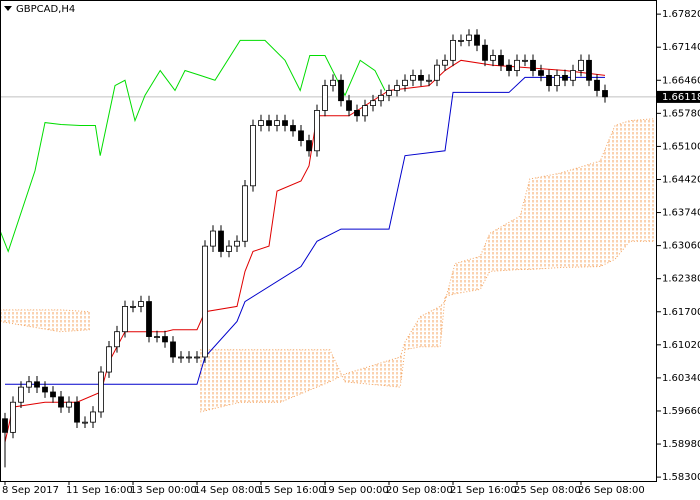  What do you see at coordinates (681, 146) in the screenshot?
I see `y-tick-label: 1.65100` at bounding box center [681, 146].